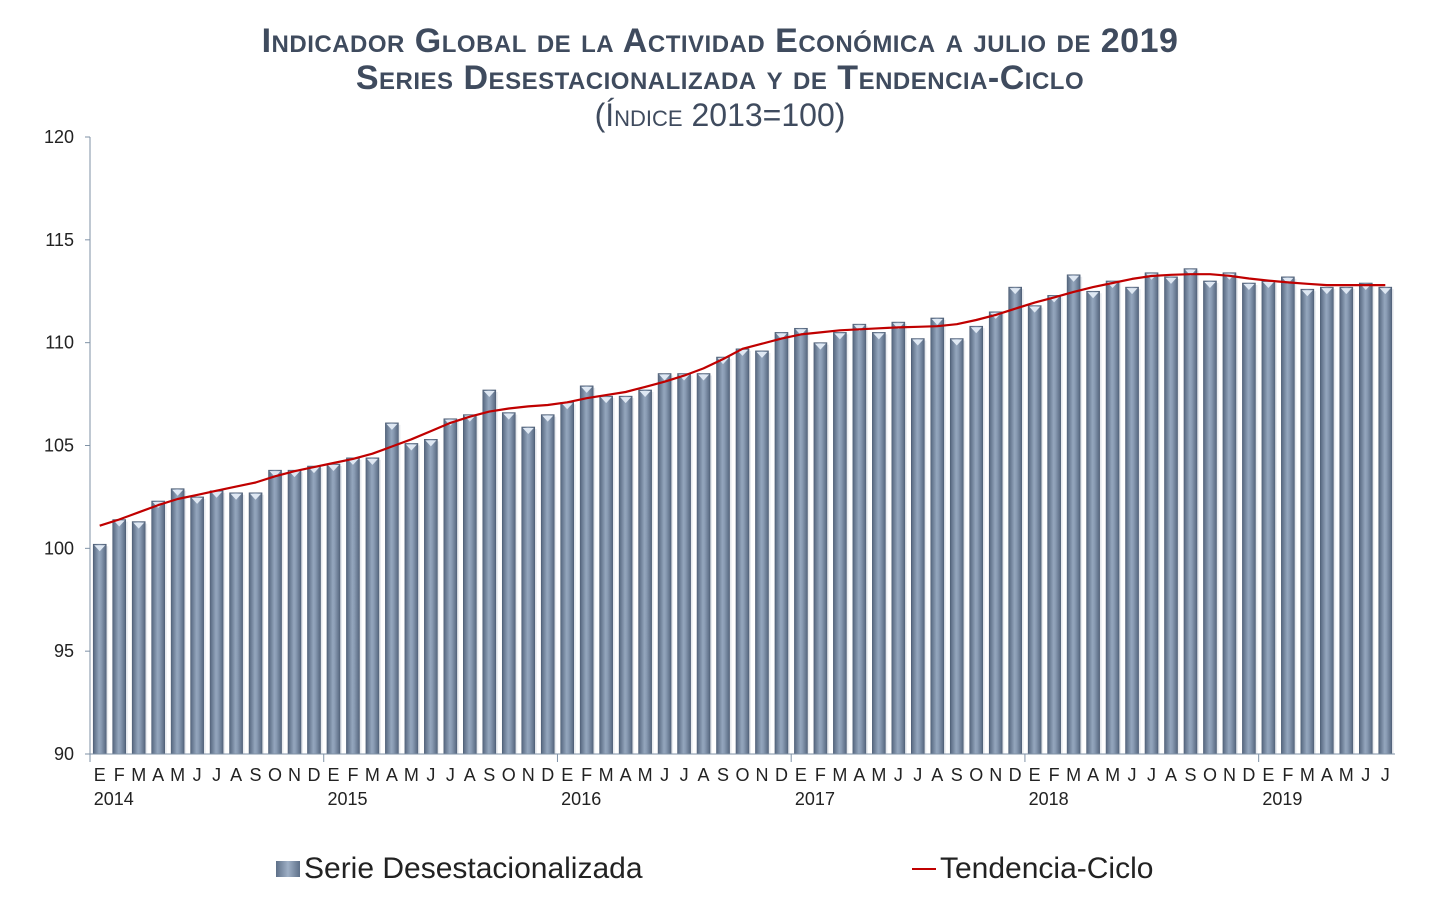 The image size is (1440, 898). I want to click on y-tick-label: 110, so click(59, 343).